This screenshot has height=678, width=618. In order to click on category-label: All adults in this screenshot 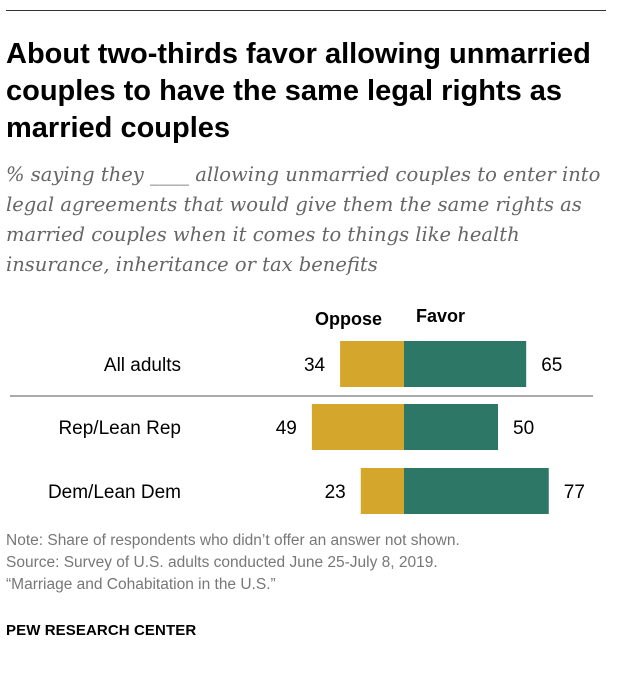, I will do `click(142, 365)`.